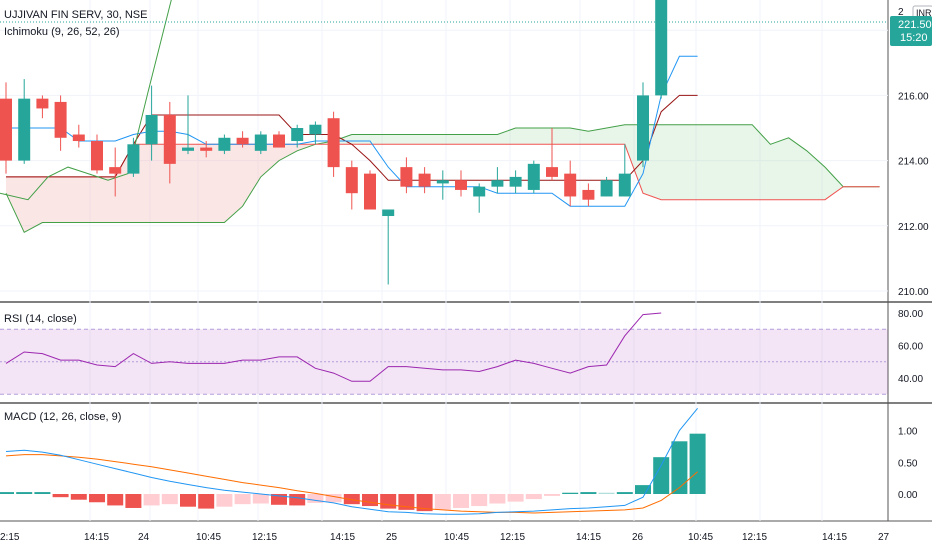 The image size is (932, 550). I want to click on rsi-tick-label: 40.00, so click(910, 379).